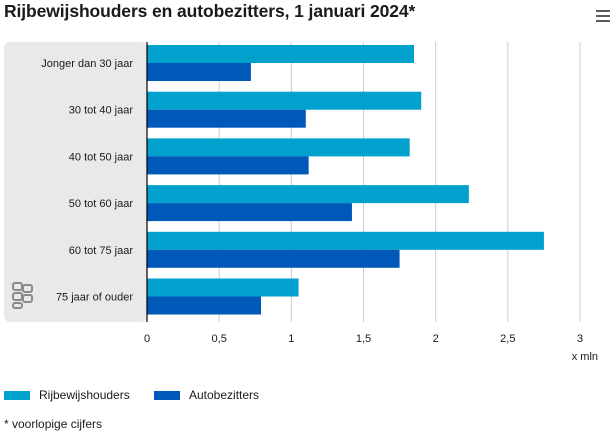  I want to click on x-tick-label: 2,5, so click(507, 339).